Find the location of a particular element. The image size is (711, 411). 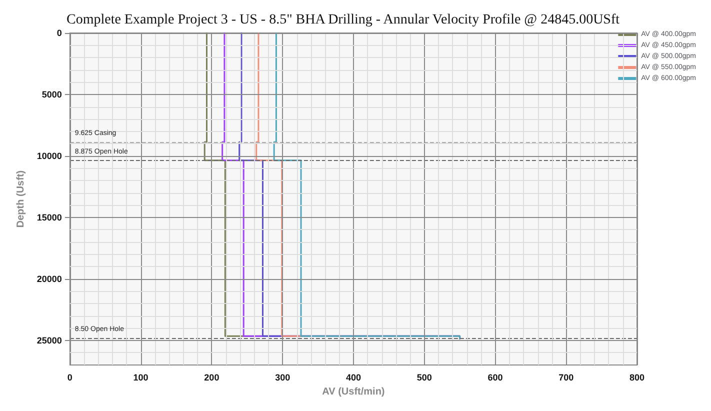

x-tick-label: 700 is located at coordinates (566, 377).